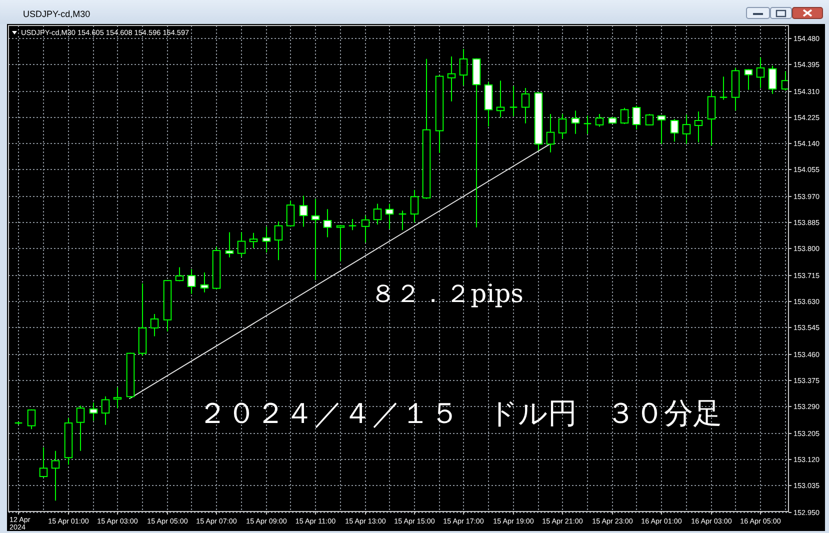  I want to click on annotation: ８２．２pips, so click(447, 293).